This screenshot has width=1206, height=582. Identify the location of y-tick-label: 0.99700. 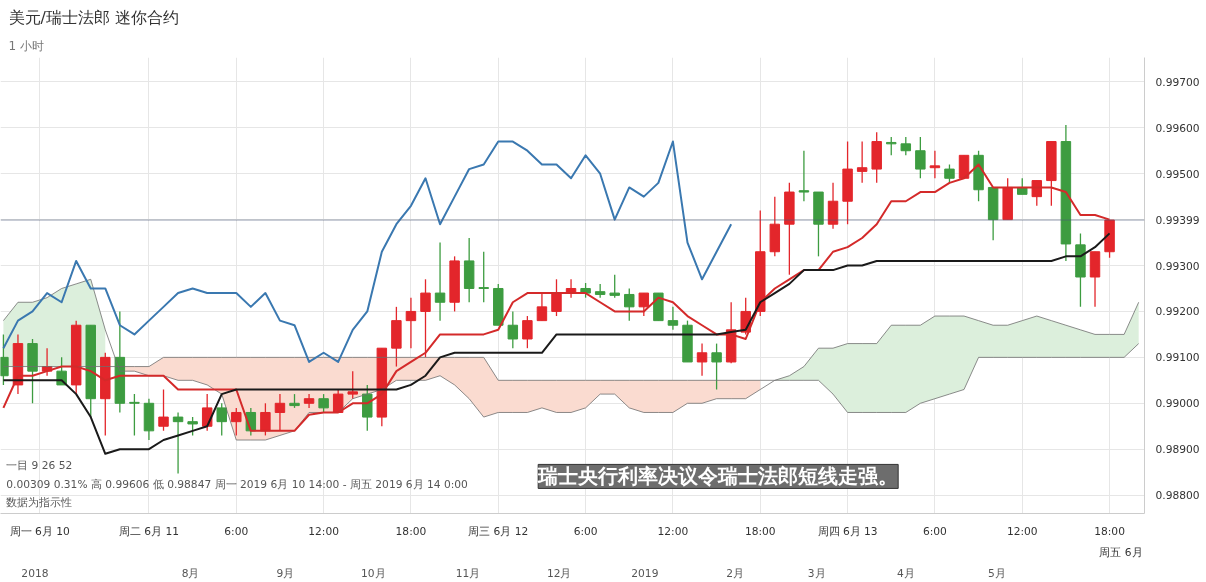
(1177, 82).